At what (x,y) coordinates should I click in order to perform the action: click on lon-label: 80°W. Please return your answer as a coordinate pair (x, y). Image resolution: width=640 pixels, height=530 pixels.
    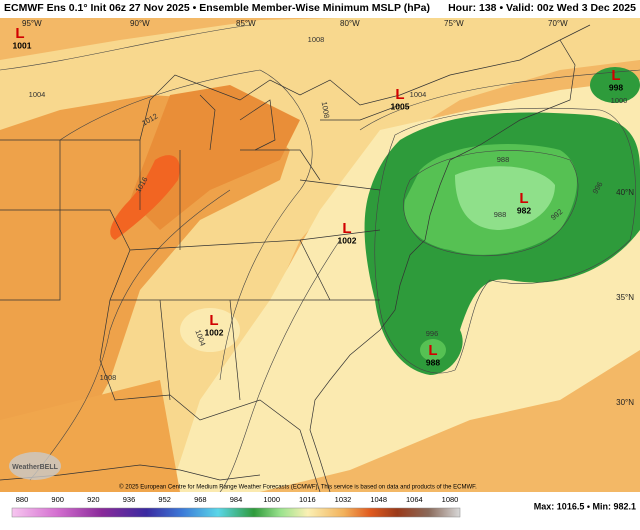
    Looking at the image, I should click on (350, 23).